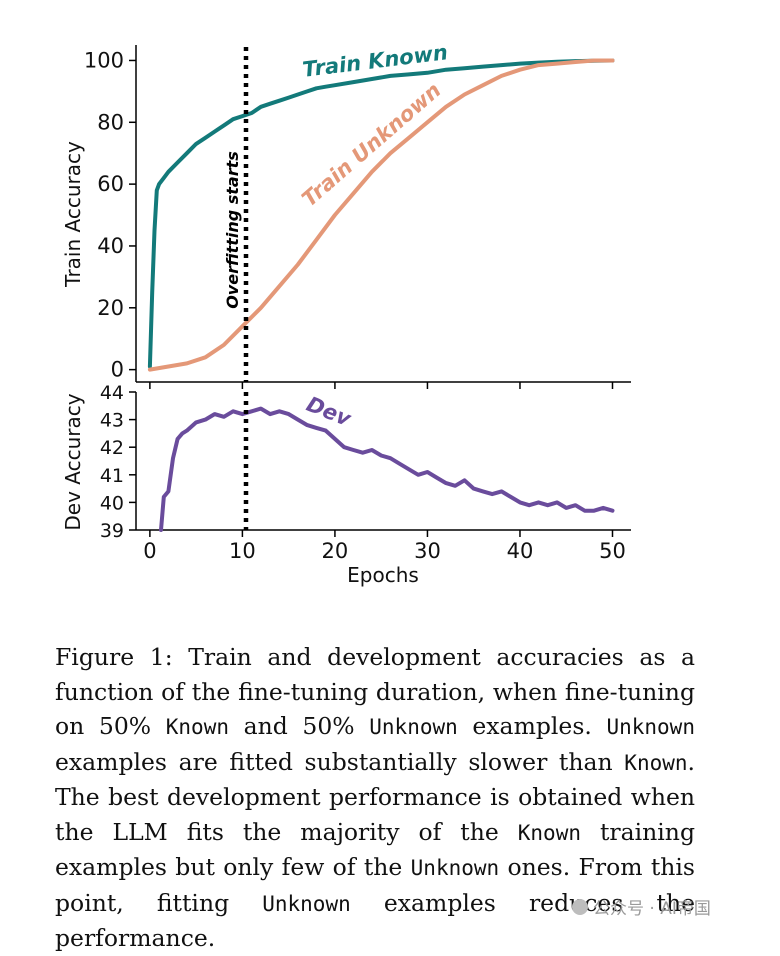  What do you see at coordinates (112, 448) in the screenshot?
I see `y-tick-label: 42` at bounding box center [112, 448].